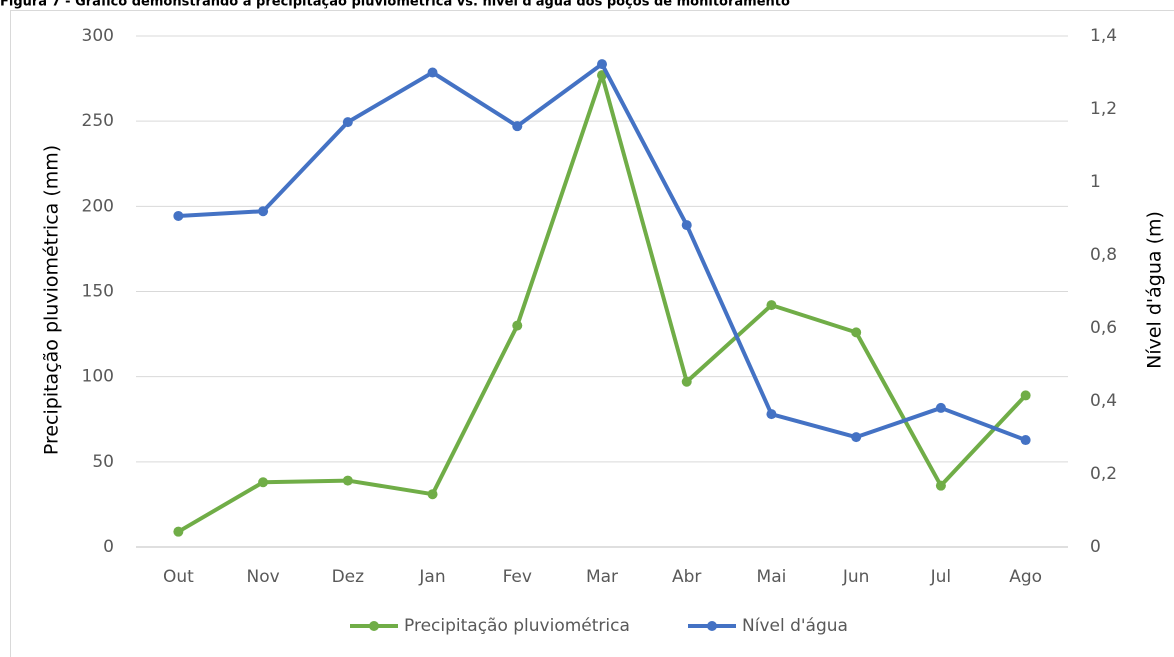 This screenshot has height=657, width=1174. Describe the element at coordinates (98, 377) in the screenshot. I see `y-tick-label: 100` at that location.